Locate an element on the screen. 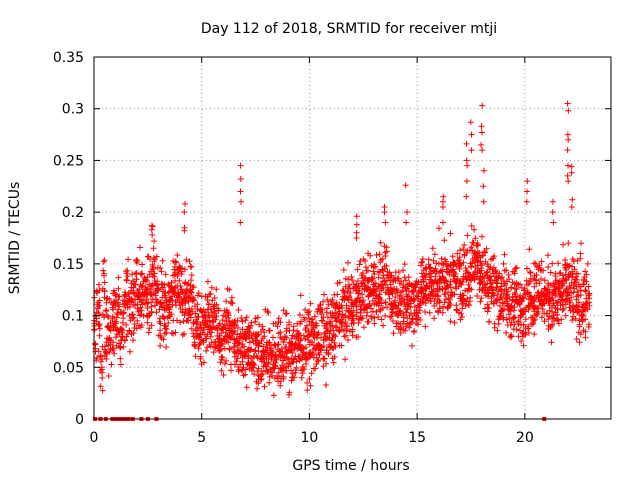  y-tick-label: 0.05 is located at coordinates (68, 368).